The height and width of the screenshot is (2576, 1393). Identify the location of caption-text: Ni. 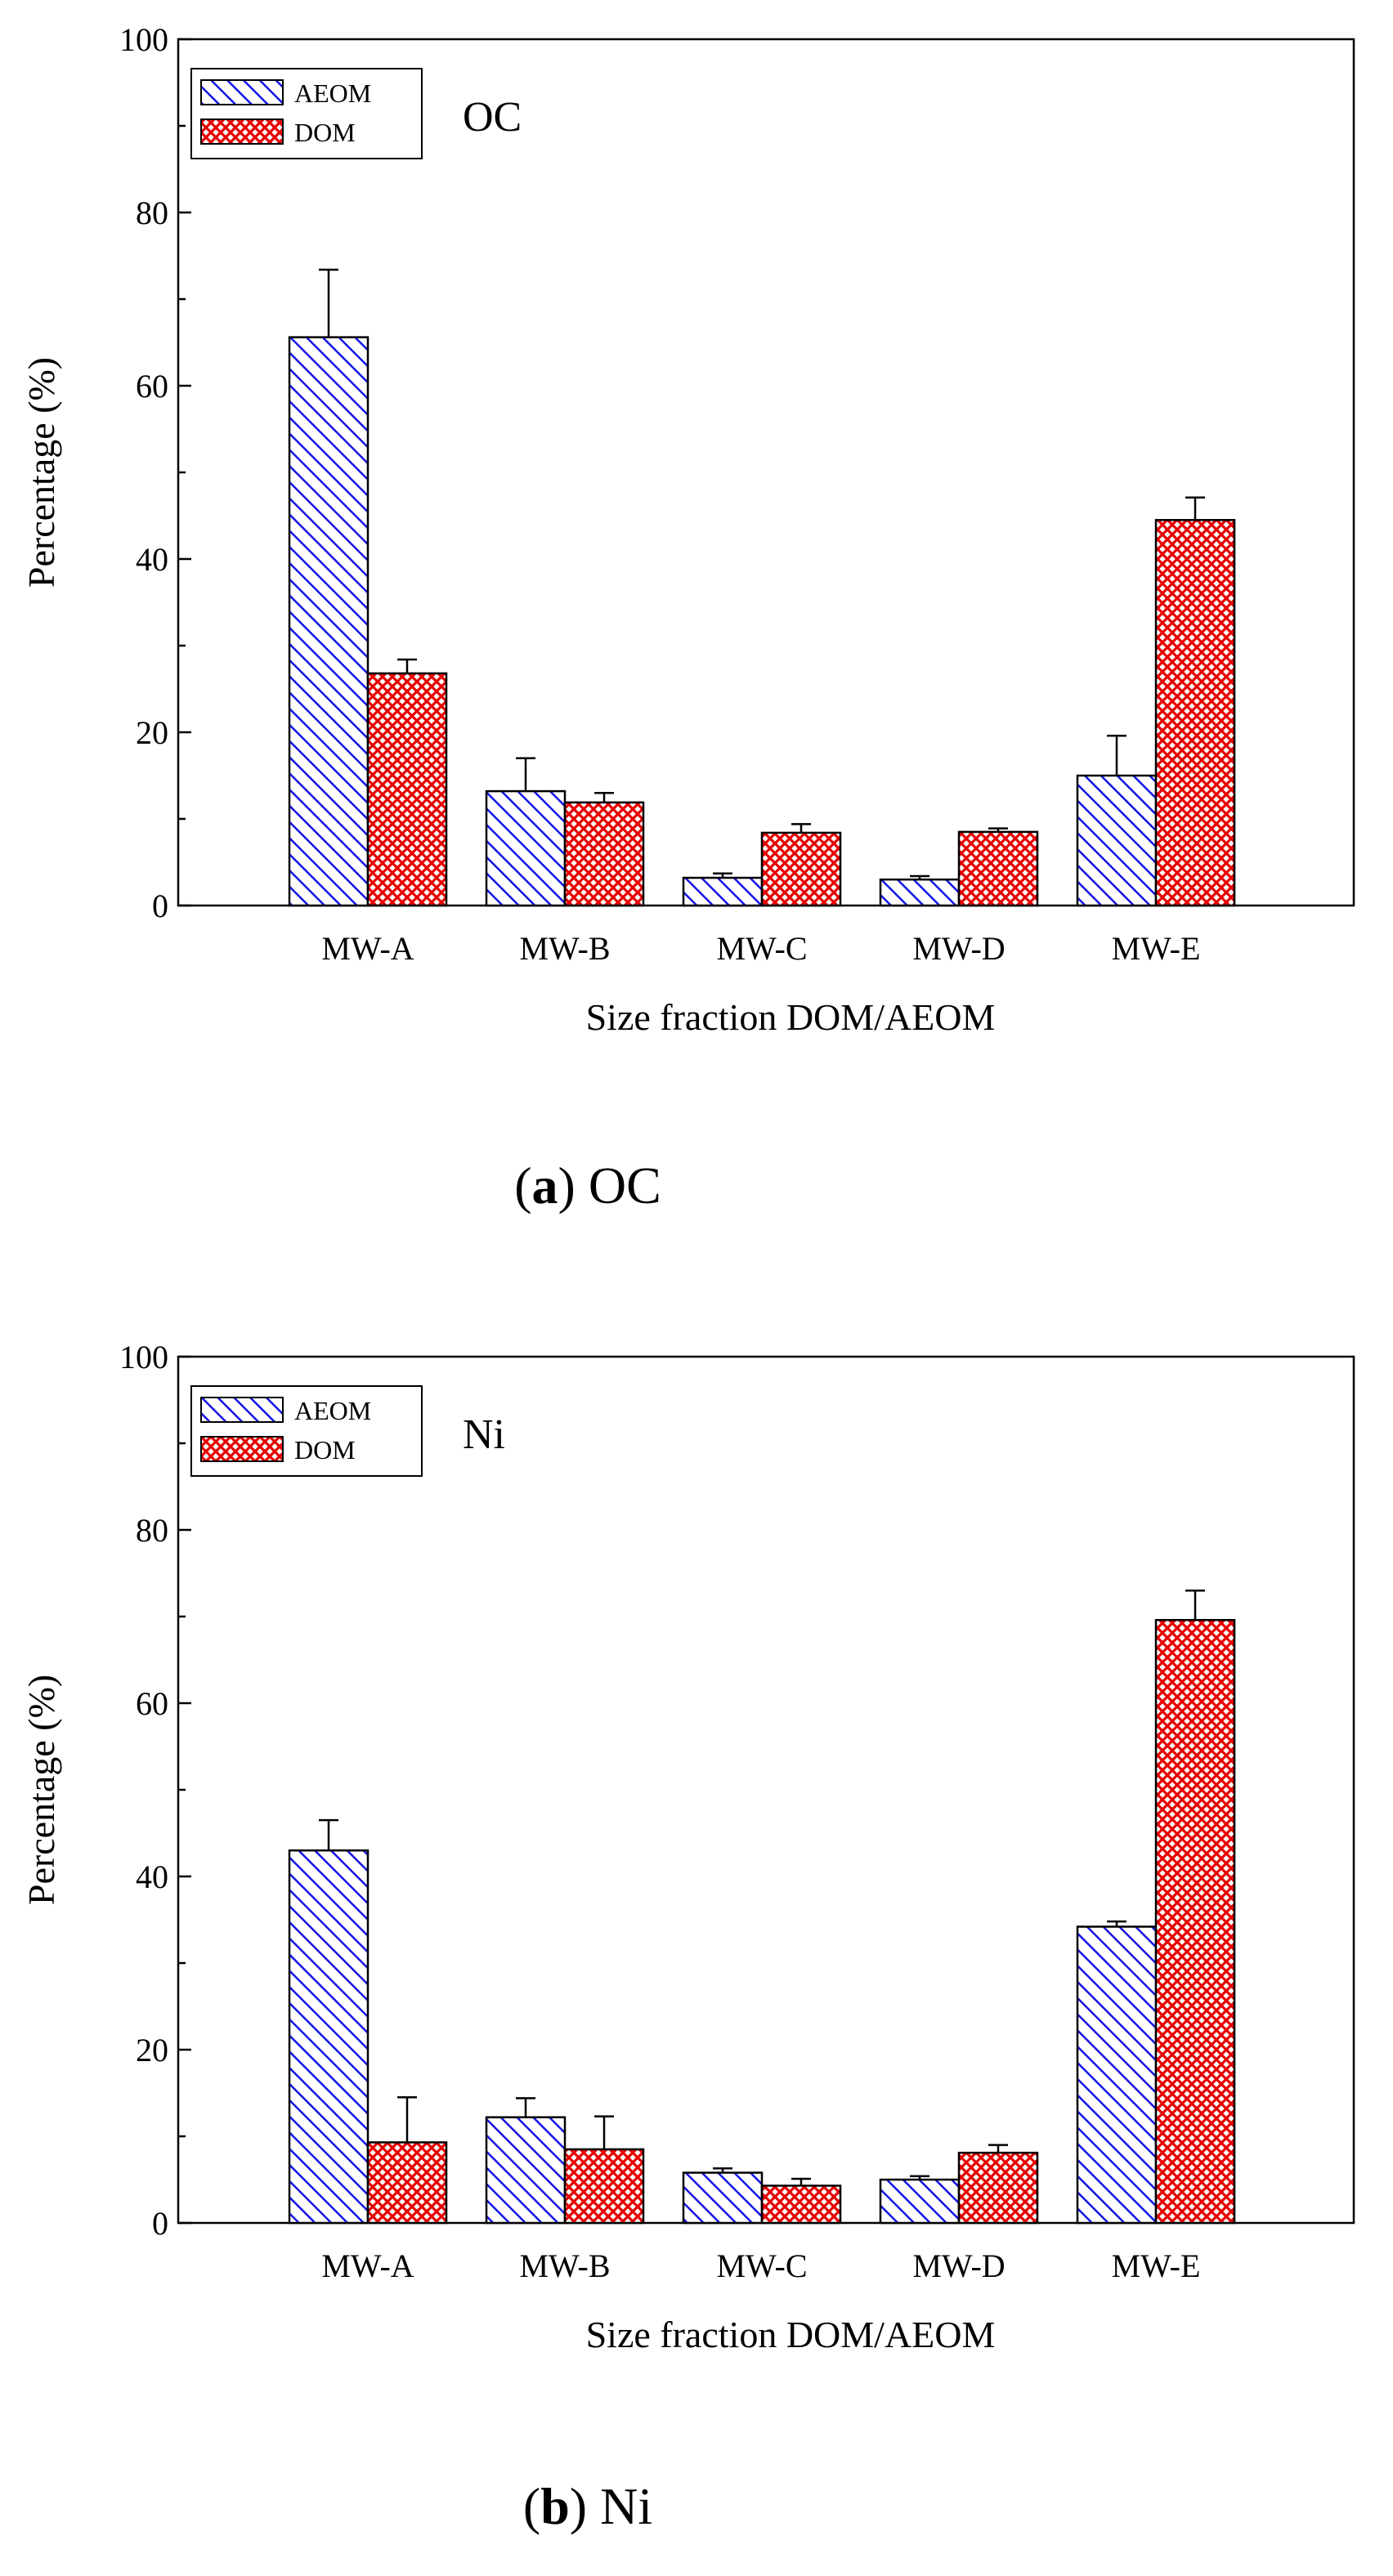
(626, 2506).